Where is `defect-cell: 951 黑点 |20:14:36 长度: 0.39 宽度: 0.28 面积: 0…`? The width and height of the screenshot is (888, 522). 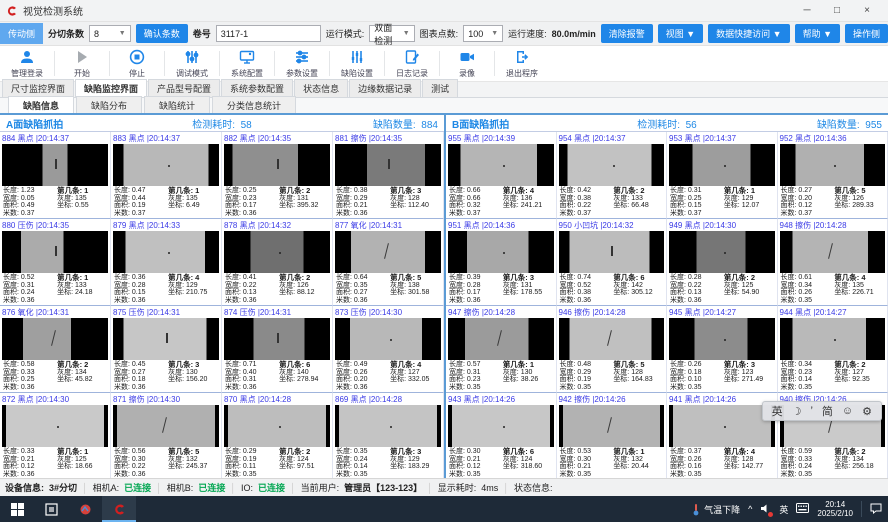 defect-cell: 951 黑点 |20:14:36 长度: 0.39 宽度: 0.28 面积: 0… is located at coordinates (501, 262).